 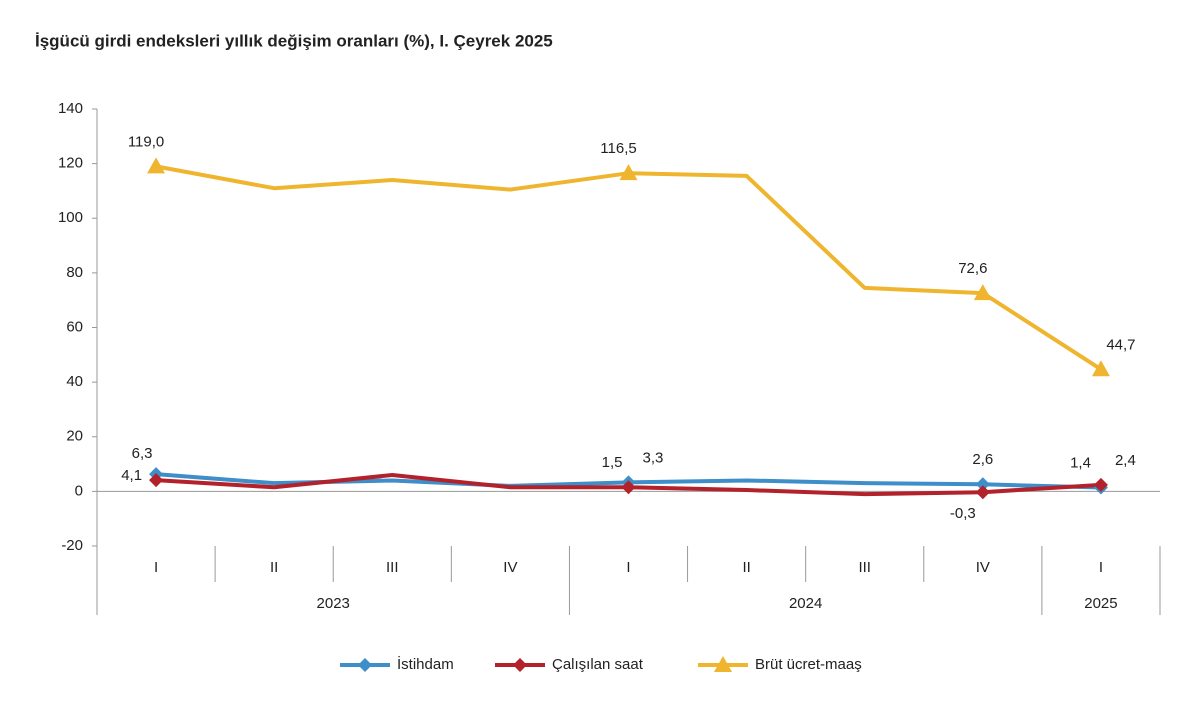 I want to click on data-label: 6,3, so click(x=142, y=453).